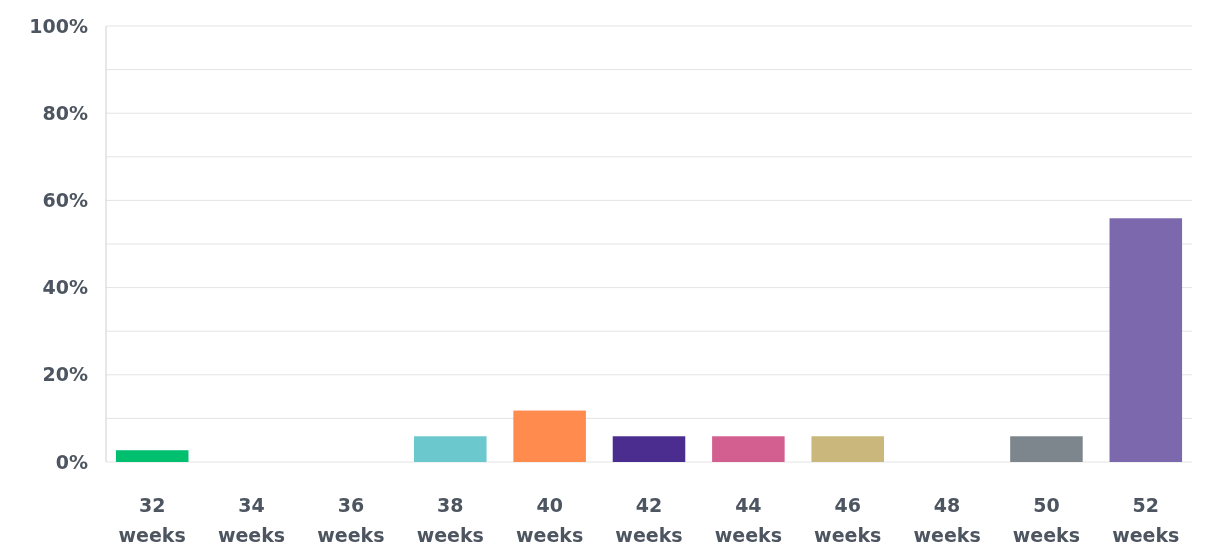 The width and height of the screenshot is (1214, 554). Describe the element at coordinates (251, 520) in the screenshot. I see `x-tick-label: 34 weeks` at that location.